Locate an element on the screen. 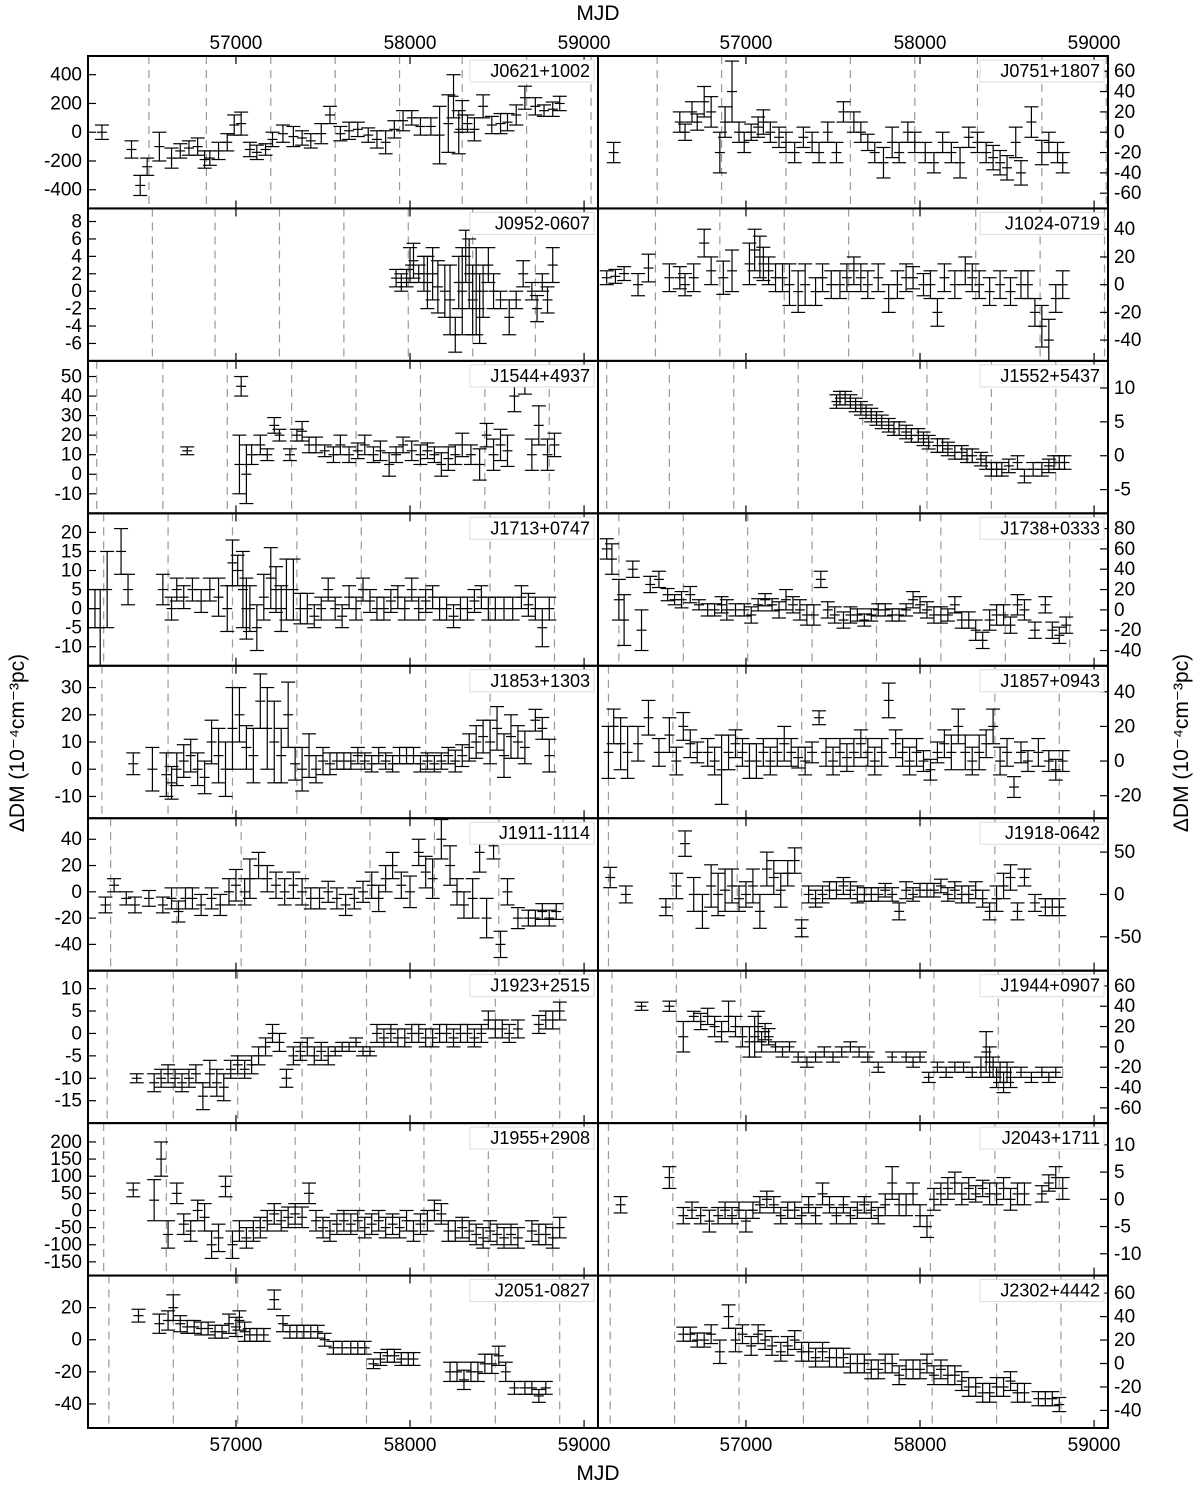 This screenshot has width=1200, height=1485. y-tick-label: -150 is located at coordinates (63, 1262).